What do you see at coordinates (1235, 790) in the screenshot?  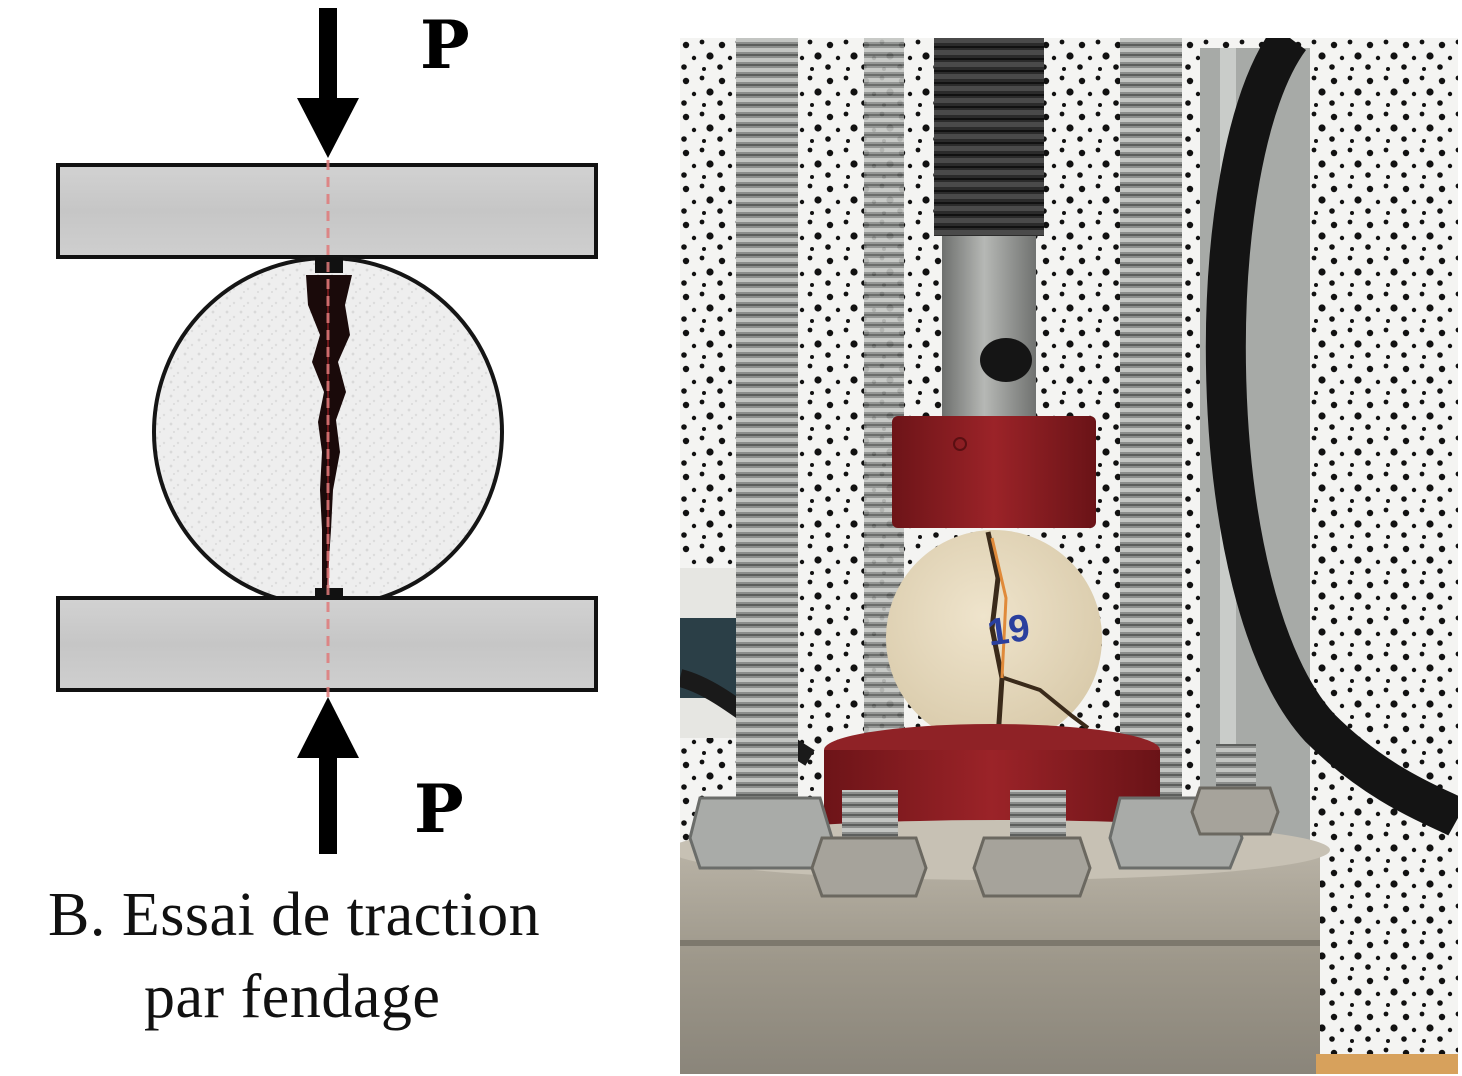 I see `bolt-back-right` at bounding box center [1235, 790].